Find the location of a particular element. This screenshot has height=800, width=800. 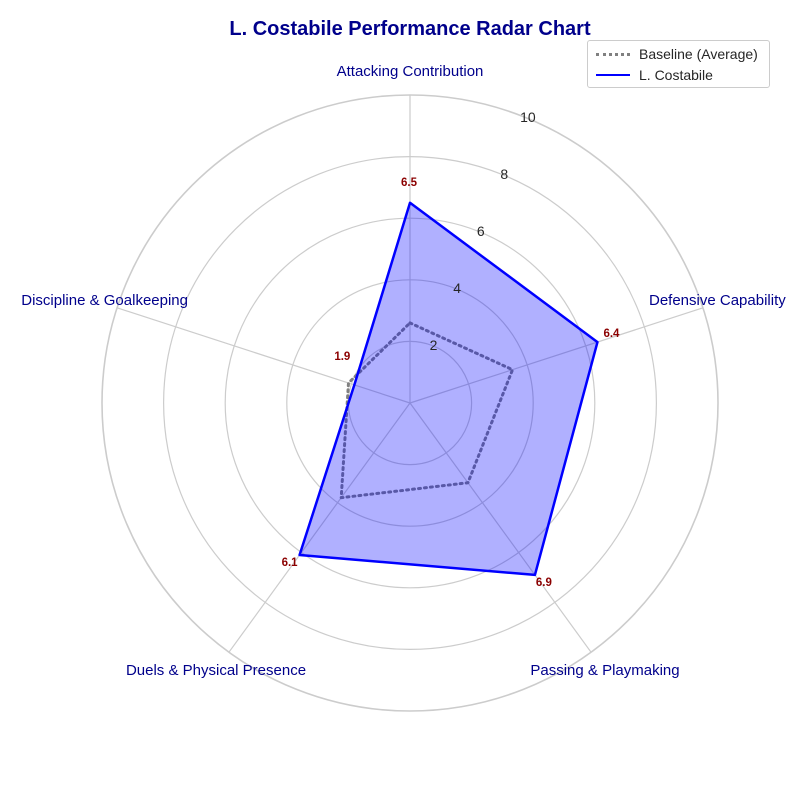

data-label: 6.1 is located at coordinates (290, 563).